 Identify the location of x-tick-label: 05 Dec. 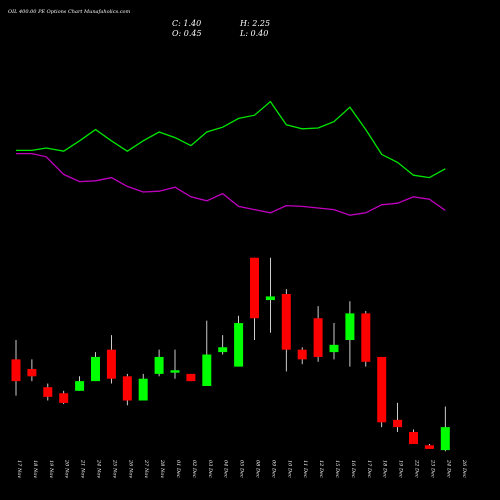
(242, 469).